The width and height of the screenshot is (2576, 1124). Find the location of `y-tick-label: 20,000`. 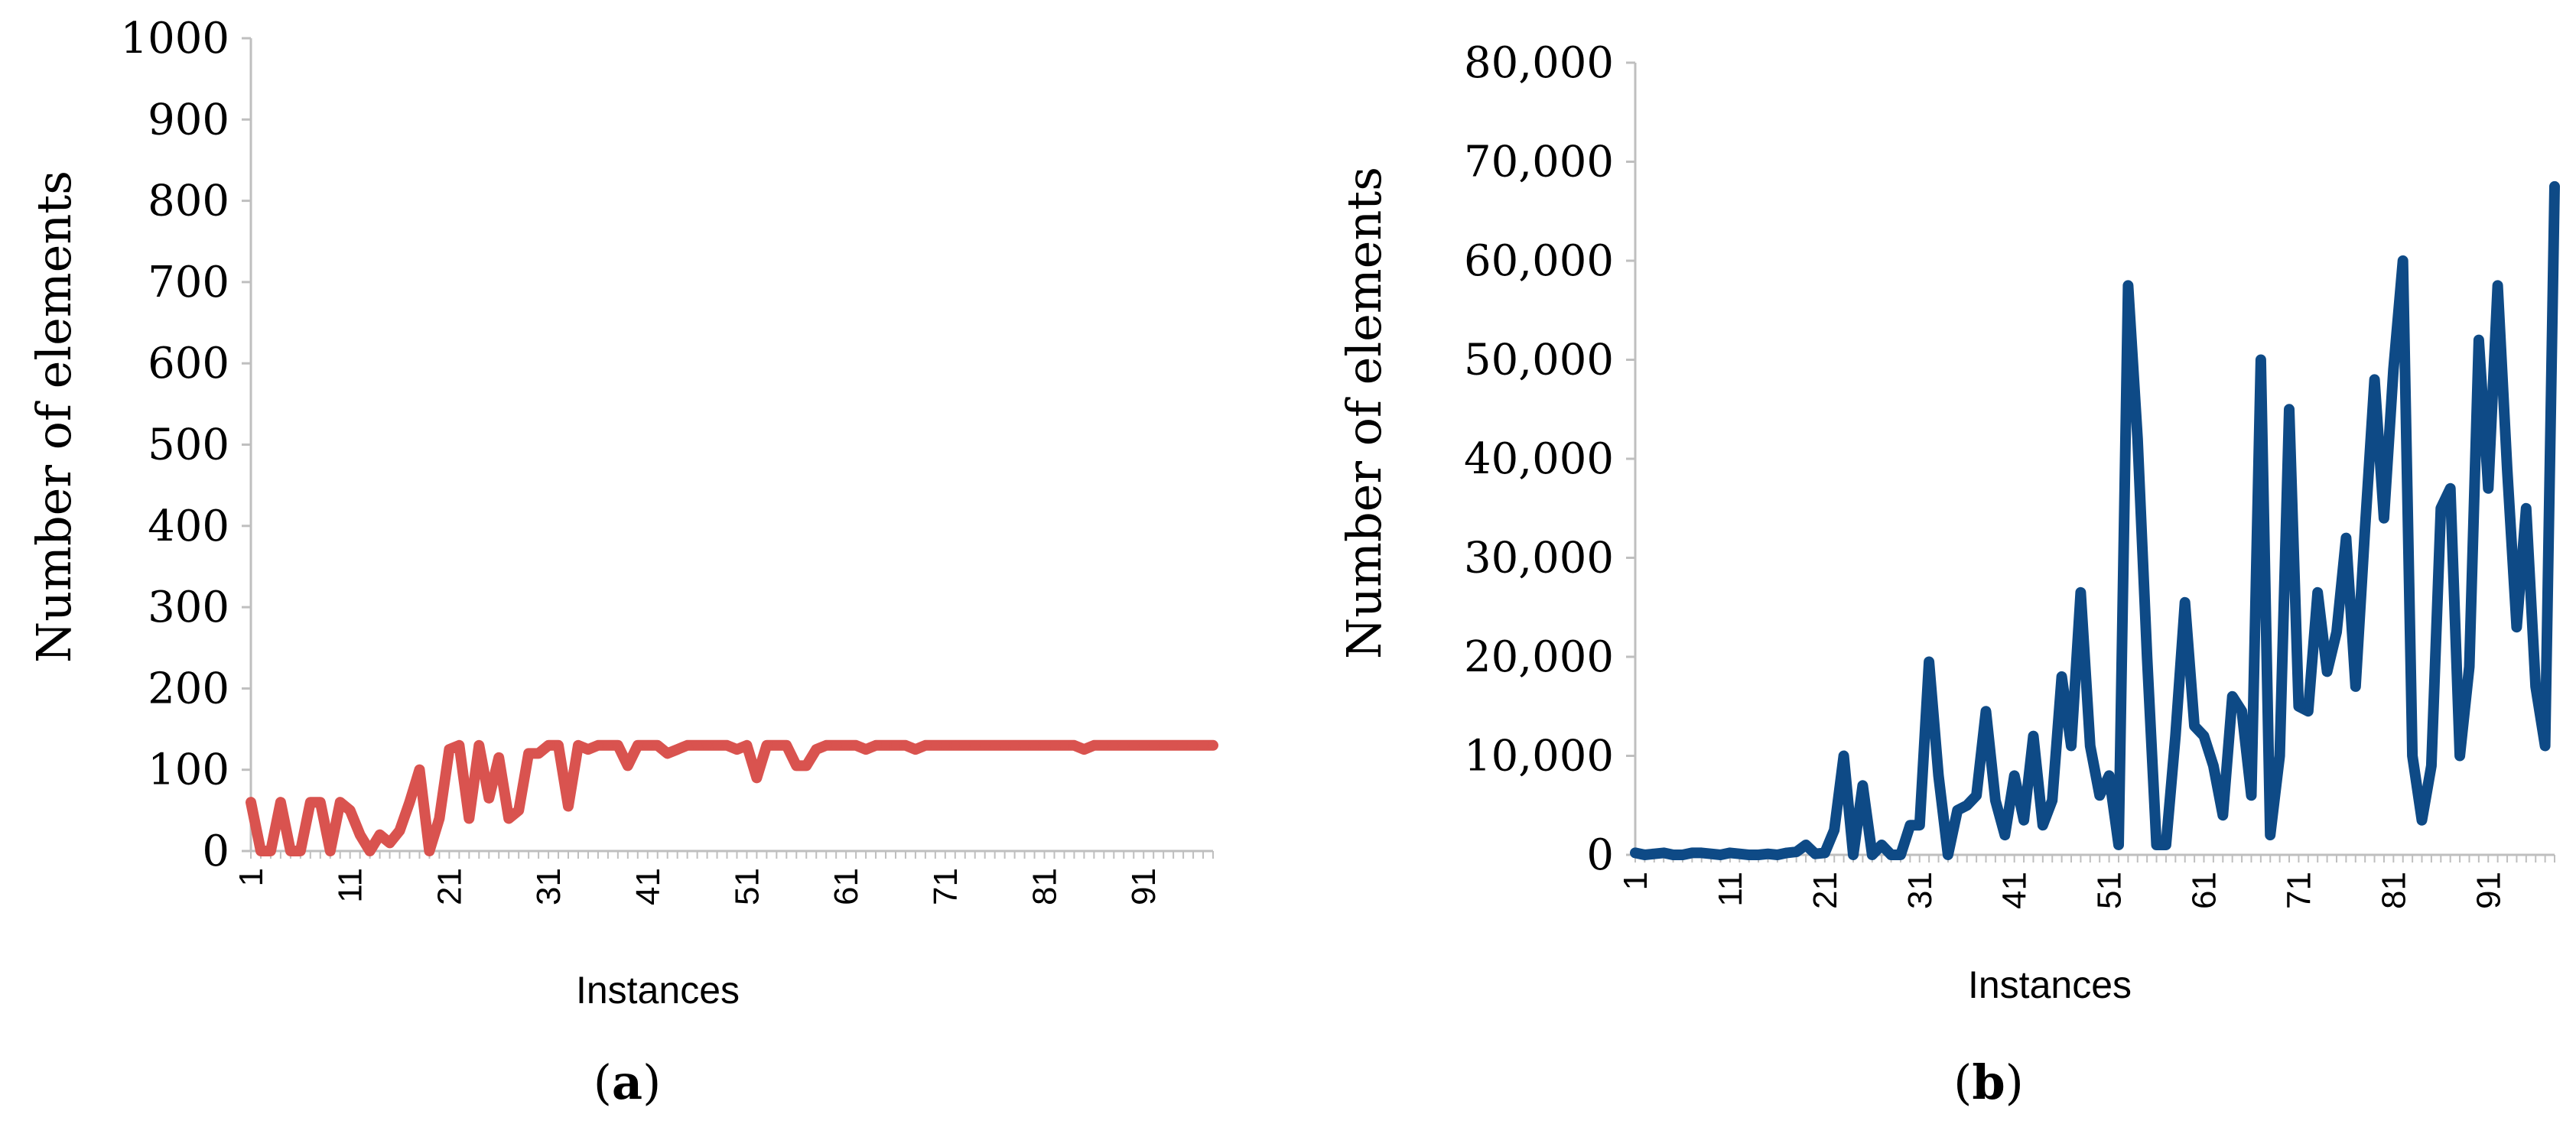

y-tick-label: 20,000 is located at coordinates (1539, 657).